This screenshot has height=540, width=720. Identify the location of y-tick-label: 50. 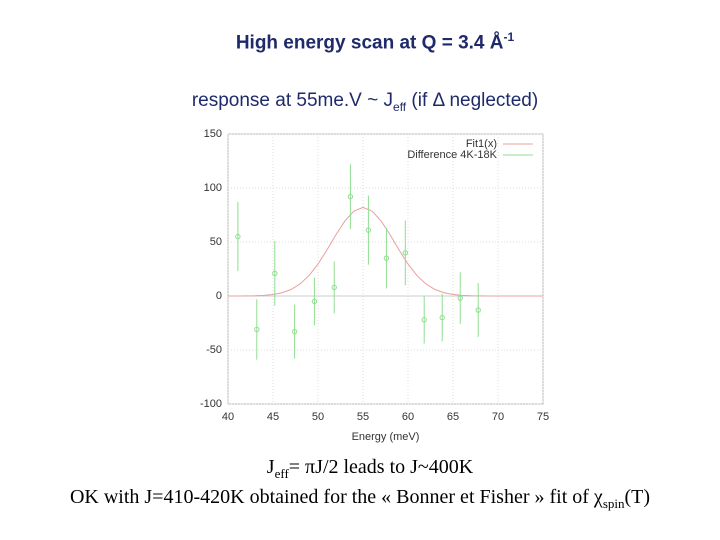
(216, 242).